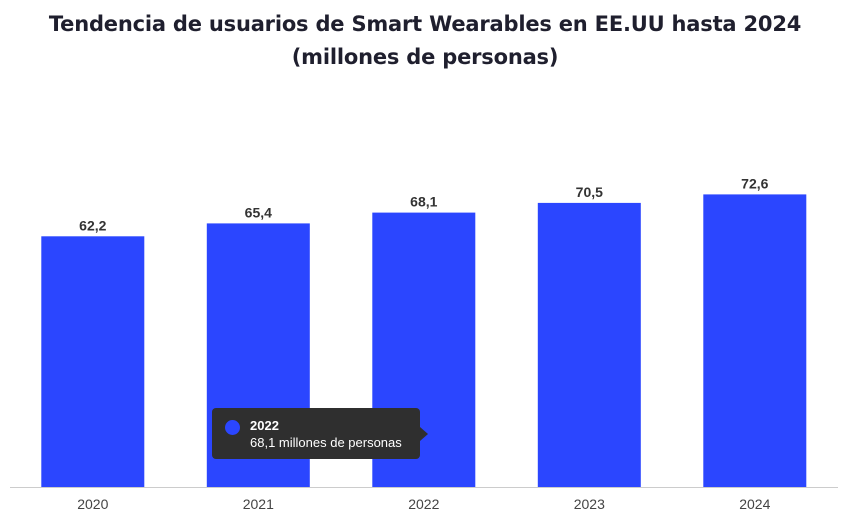  What do you see at coordinates (589, 344) in the screenshot?
I see `bar-2023` at bounding box center [589, 344].